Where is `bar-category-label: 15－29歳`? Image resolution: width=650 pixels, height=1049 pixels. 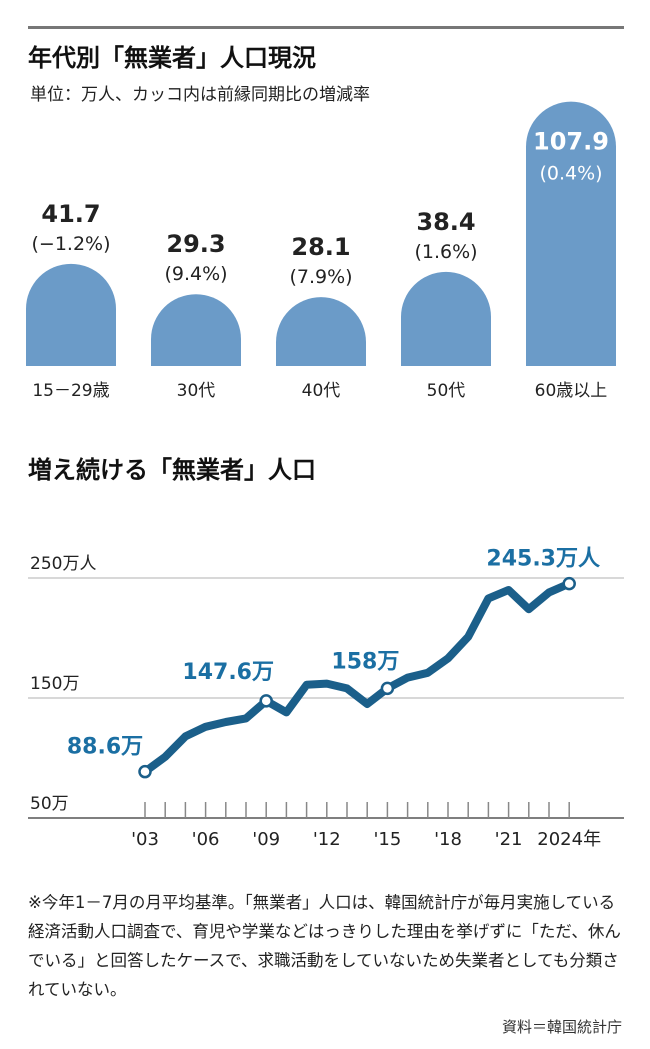 bar-category-label: 15－29歳 is located at coordinates (70, 391).